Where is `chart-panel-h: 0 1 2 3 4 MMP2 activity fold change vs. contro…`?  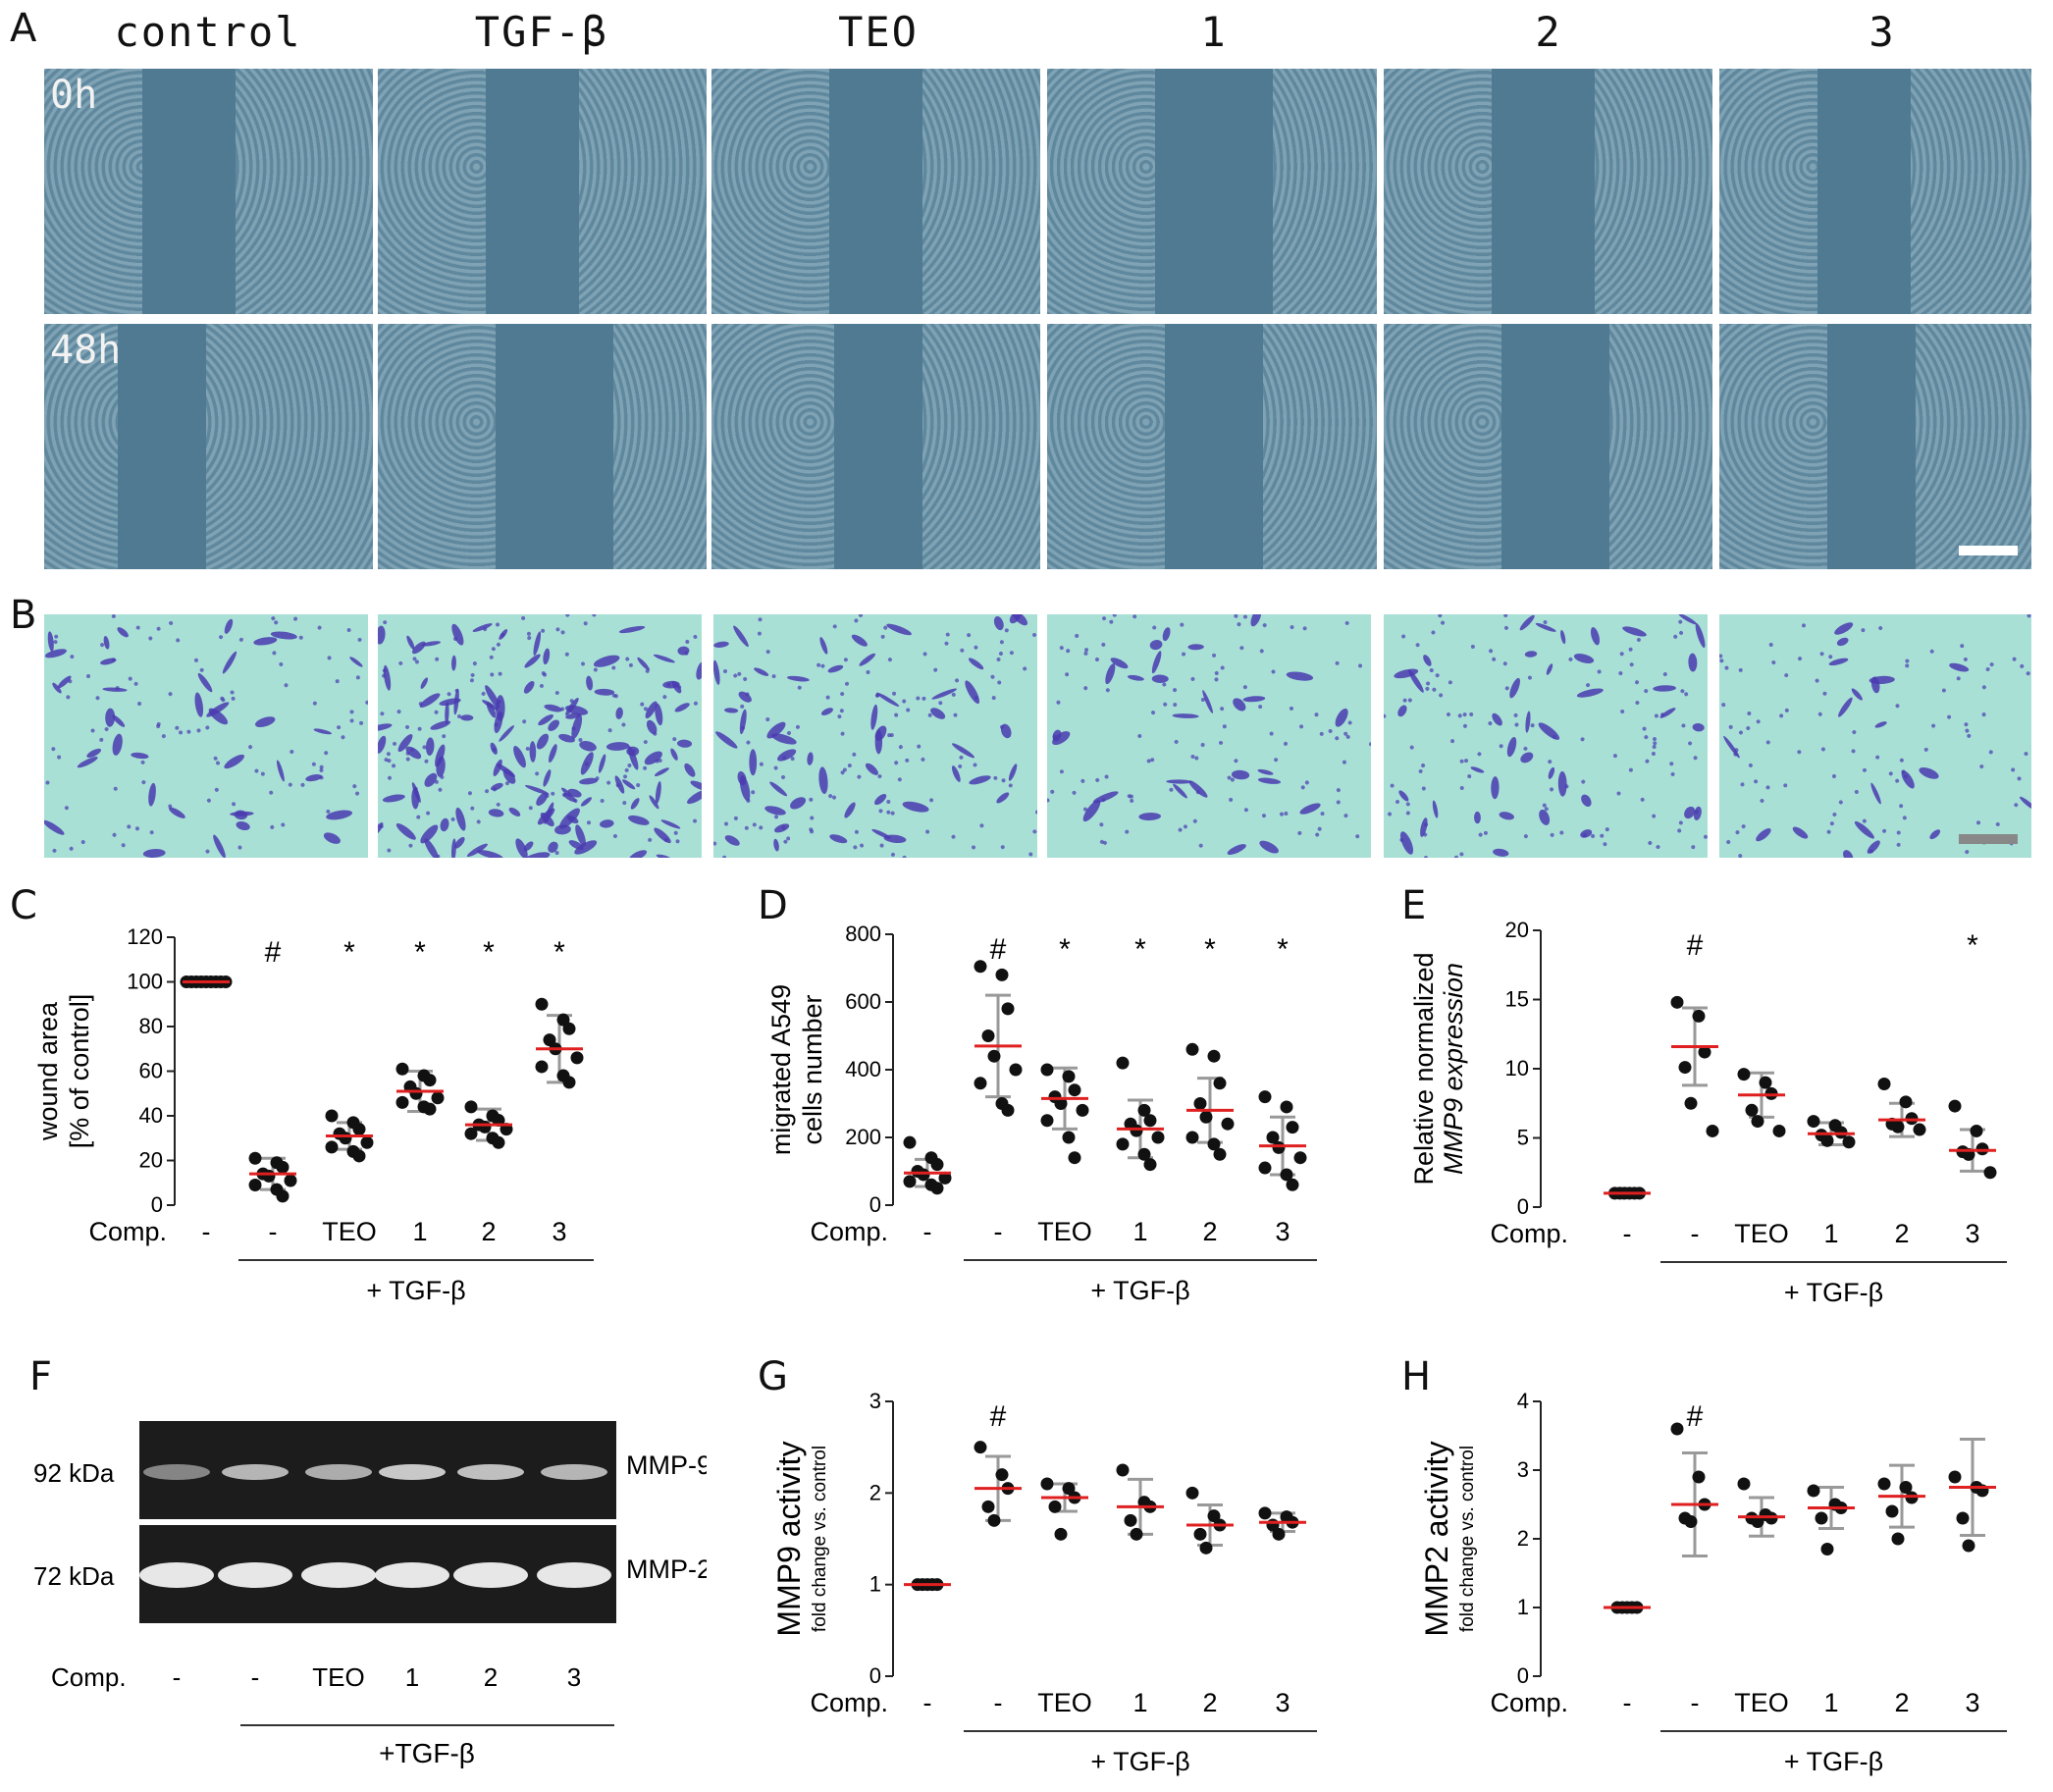 chart-panel-h: 0 1 2 3 4 MMP2 activity fold change vs. contro… is located at coordinates (1713, 1582).